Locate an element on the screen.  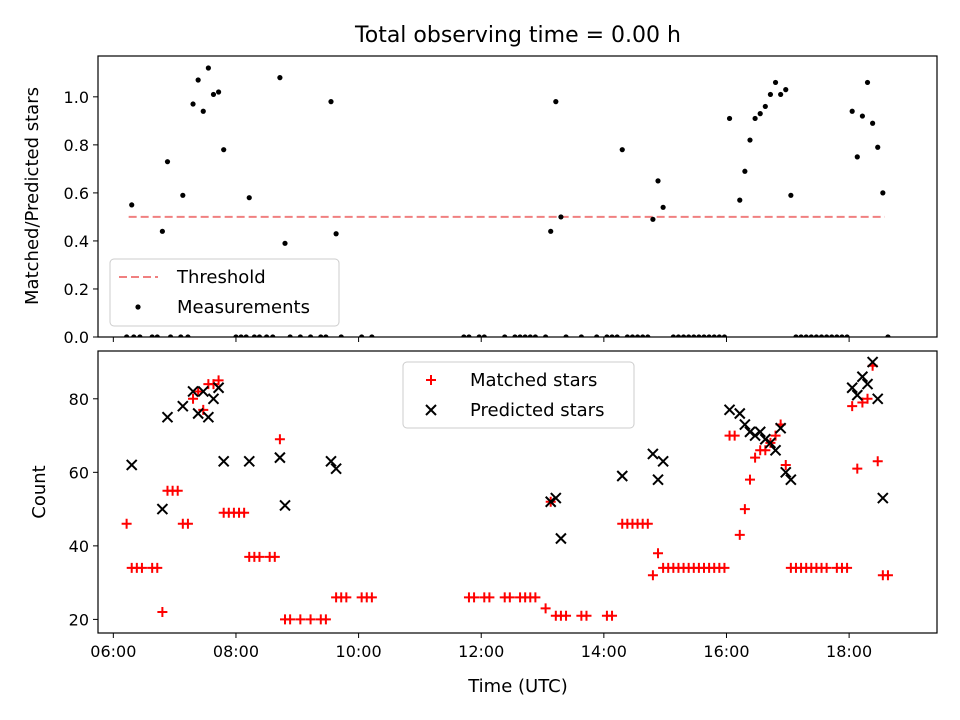
legend-predicted-swatch is located at coordinates (431, 410).